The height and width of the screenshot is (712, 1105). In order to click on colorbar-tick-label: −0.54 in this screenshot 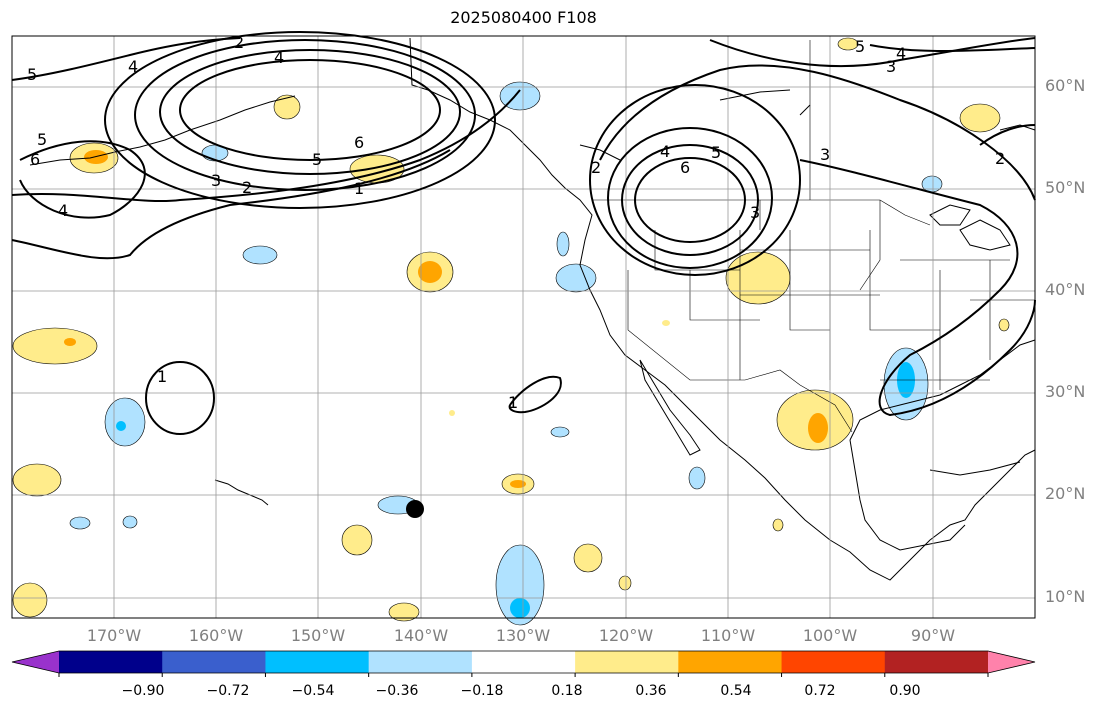, I will do `click(313, 691)`.